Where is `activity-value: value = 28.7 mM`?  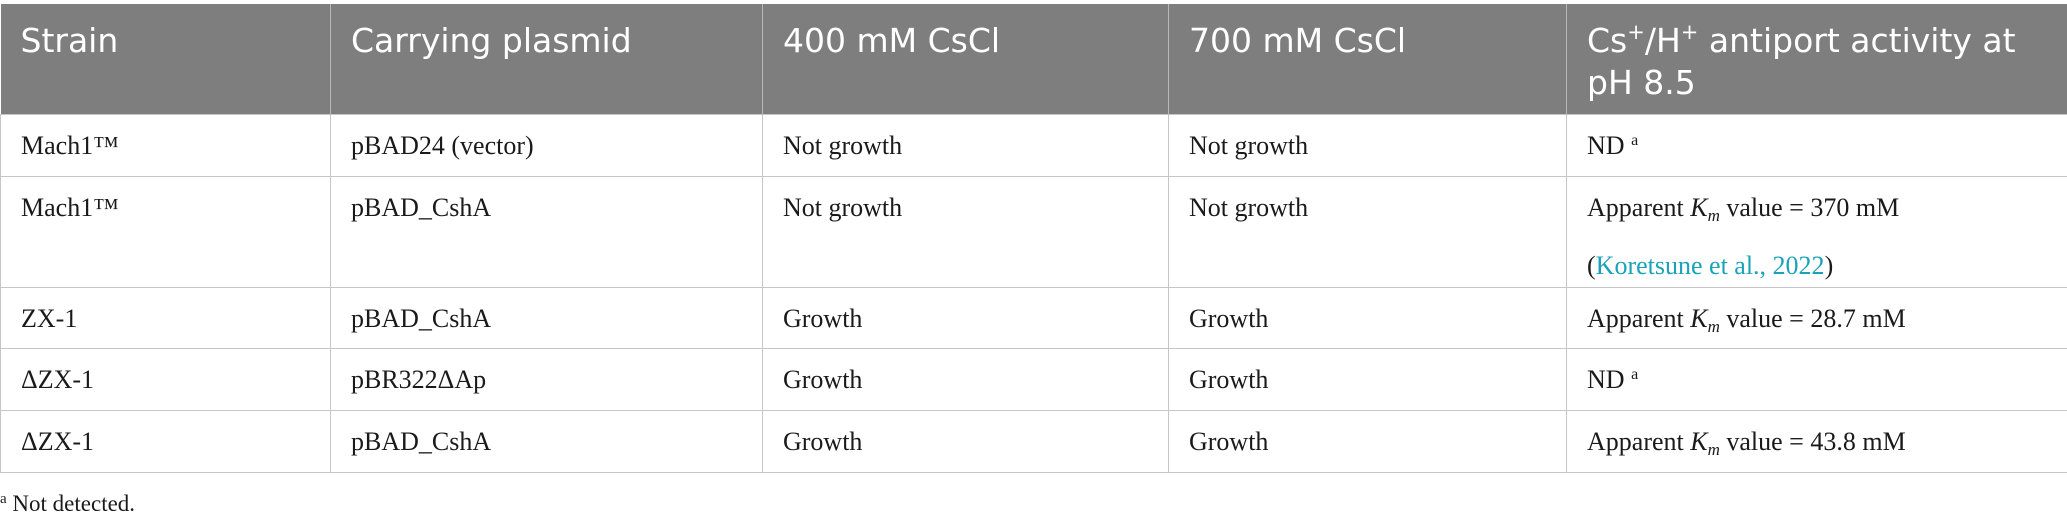 activity-value: value = 28.7 mM is located at coordinates (1816, 318).